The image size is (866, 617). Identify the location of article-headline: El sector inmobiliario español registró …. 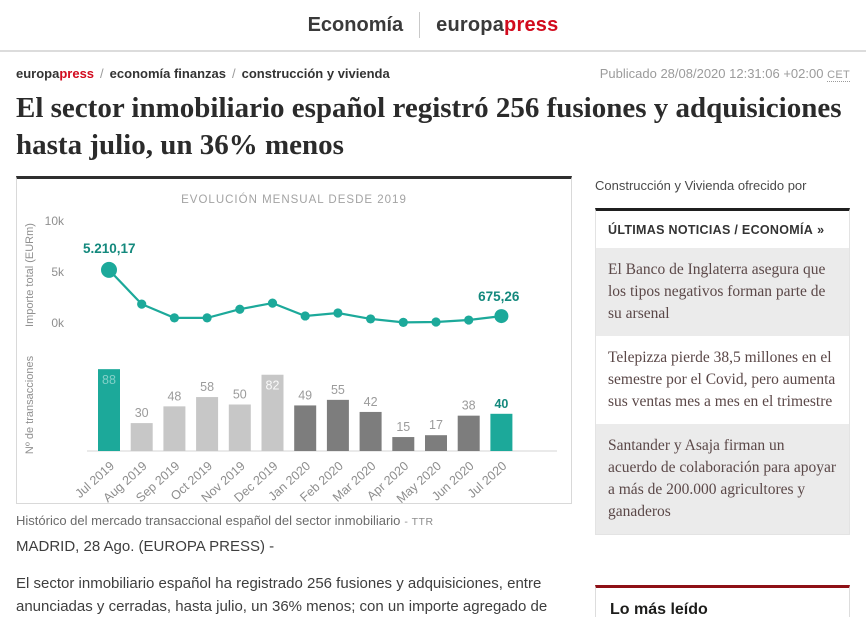
(429, 126).